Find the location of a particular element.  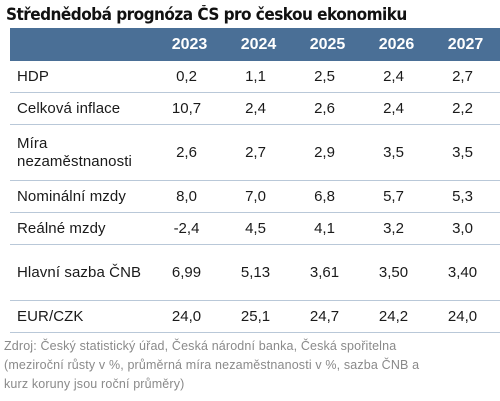

row-label: Celková inflace is located at coordinates (82, 108).